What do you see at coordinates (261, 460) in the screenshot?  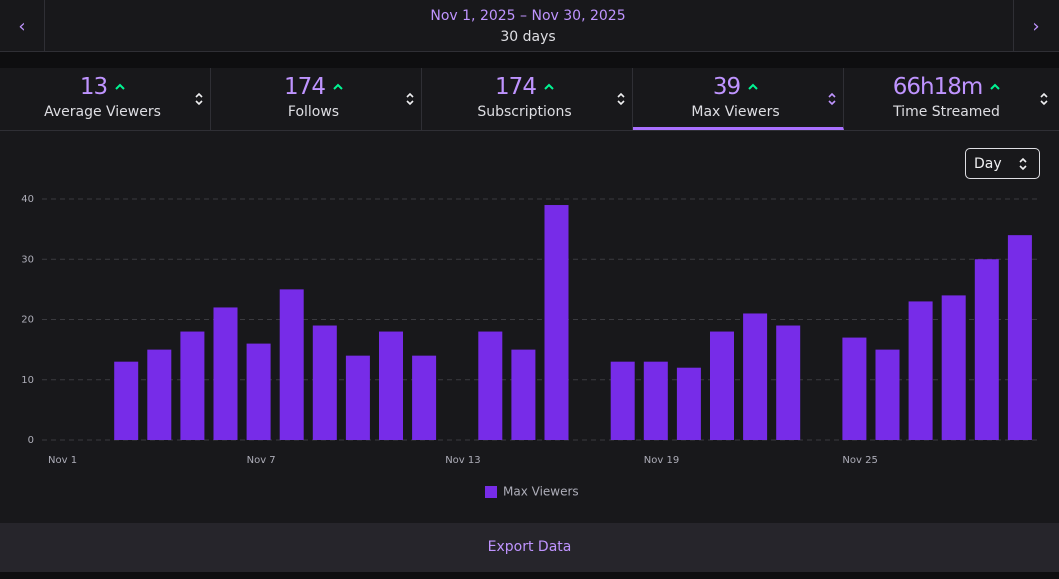 I see `x-tick-label: Nov 7` at bounding box center [261, 460].